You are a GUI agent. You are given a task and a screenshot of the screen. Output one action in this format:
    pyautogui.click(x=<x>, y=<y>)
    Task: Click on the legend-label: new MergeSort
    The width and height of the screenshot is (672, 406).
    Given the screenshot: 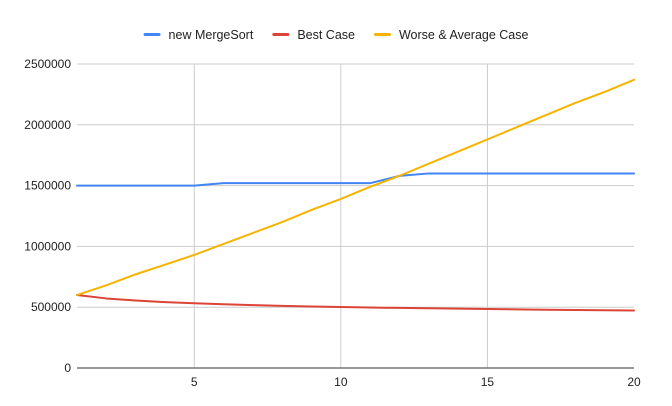 What is the action you would take?
    pyautogui.click(x=211, y=35)
    